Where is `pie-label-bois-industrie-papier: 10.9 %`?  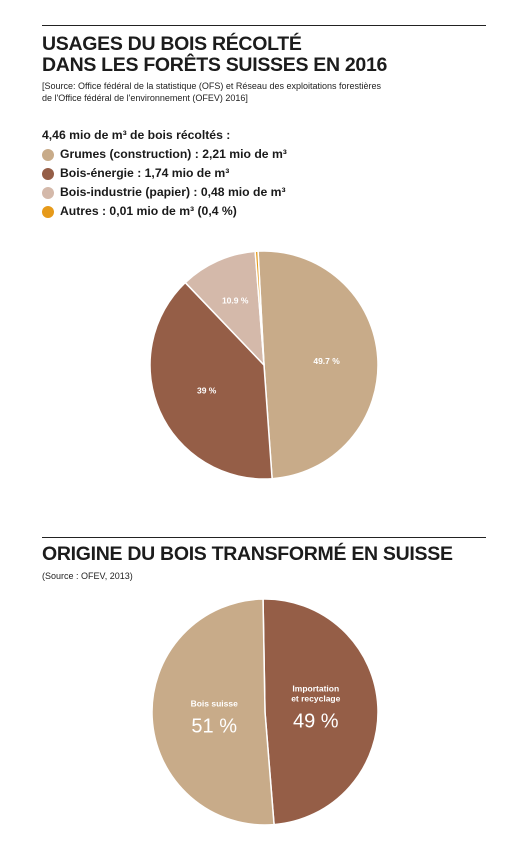 pie-label-bois-industrie-papier: 10.9 % is located at coordinates (235, 300).